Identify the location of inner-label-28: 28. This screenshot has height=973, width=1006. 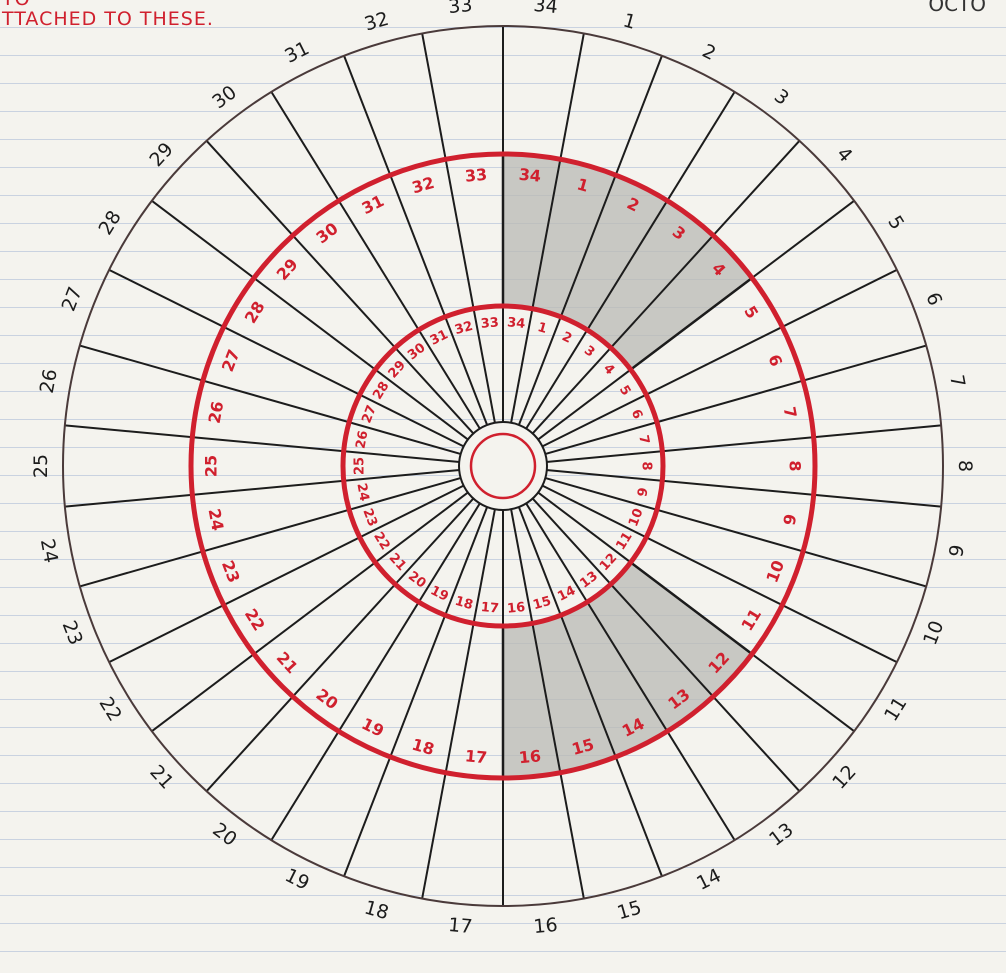
(381, 390).